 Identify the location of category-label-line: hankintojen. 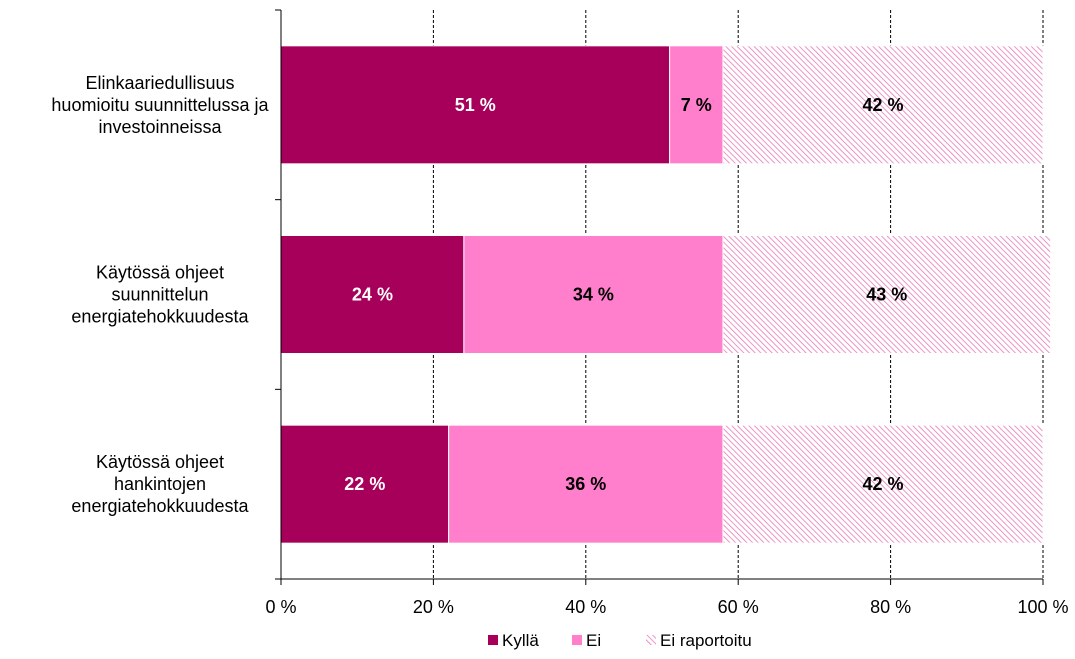
(160, 484).